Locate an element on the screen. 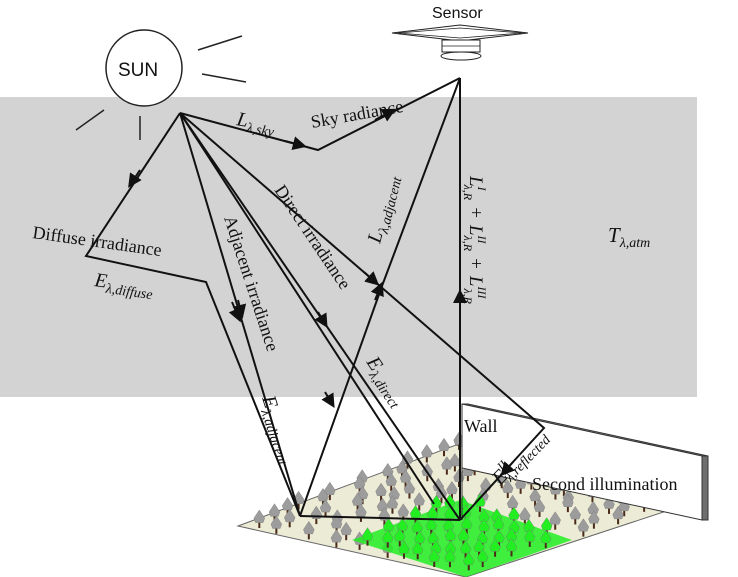 The width and height of the screenshot is (738, 577). sensor-radiance-sum: LIλ,R+LIIλ,R+LIIIλ,R is located at coordinates (475, 240).